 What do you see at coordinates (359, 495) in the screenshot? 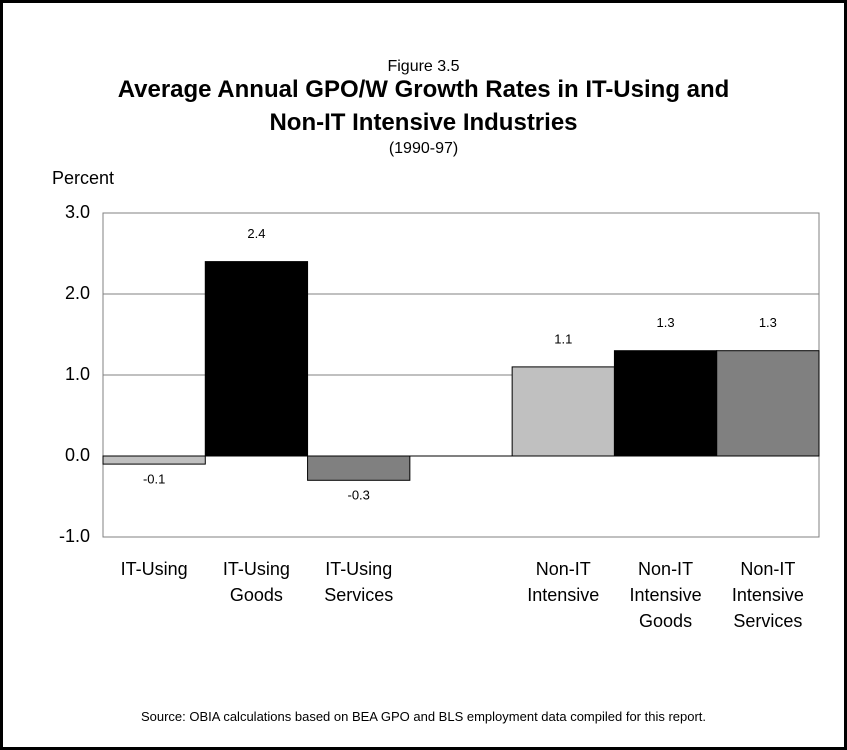
I see `data-label: -0.3` at bounding box center [359, 495].